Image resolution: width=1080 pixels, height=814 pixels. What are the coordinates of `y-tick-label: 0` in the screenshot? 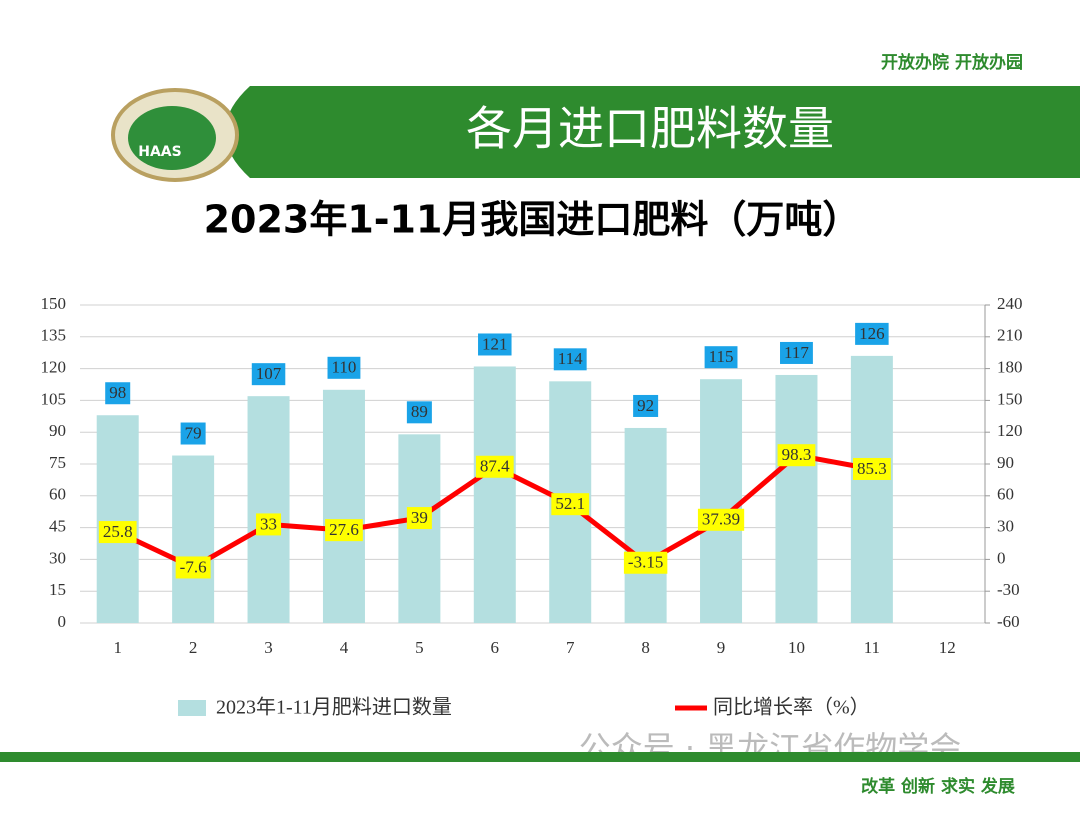 It's located at (62, 621).